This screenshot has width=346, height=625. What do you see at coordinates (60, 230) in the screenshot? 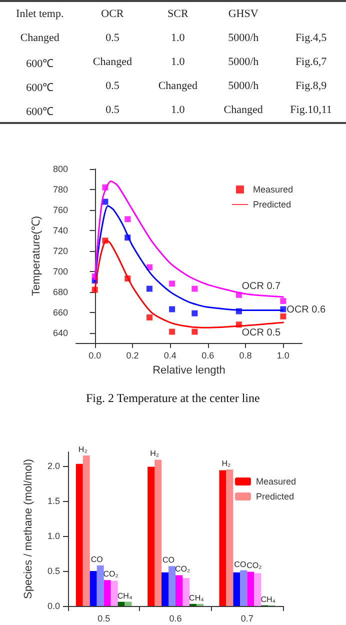
I see `y-tick-label: 740` at bounding box center [60, 230].